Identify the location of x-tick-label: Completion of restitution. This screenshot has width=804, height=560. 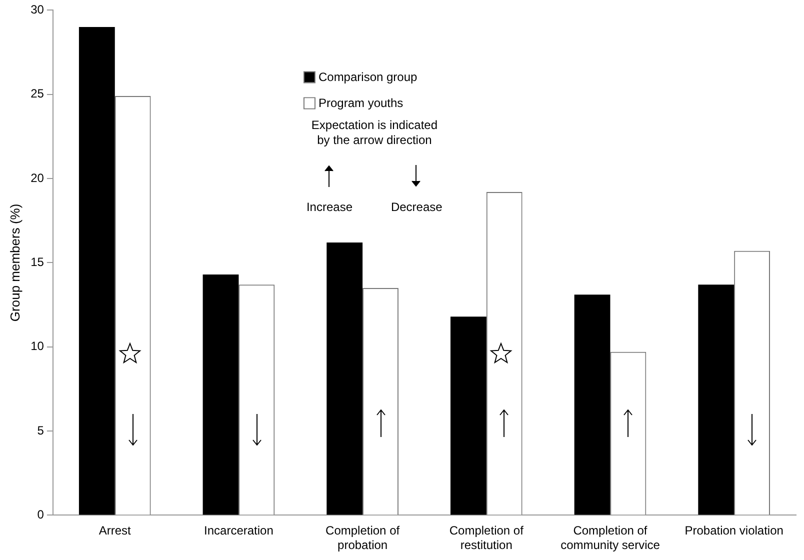
(486, 538).